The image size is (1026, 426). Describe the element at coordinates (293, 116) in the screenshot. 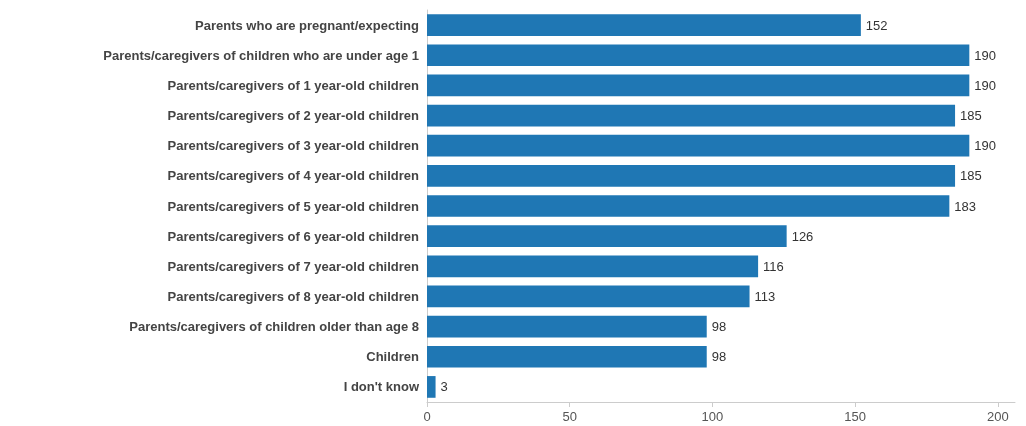

I see `y-tick-label: Parents/caregivers of 2 year-old children` at that location.